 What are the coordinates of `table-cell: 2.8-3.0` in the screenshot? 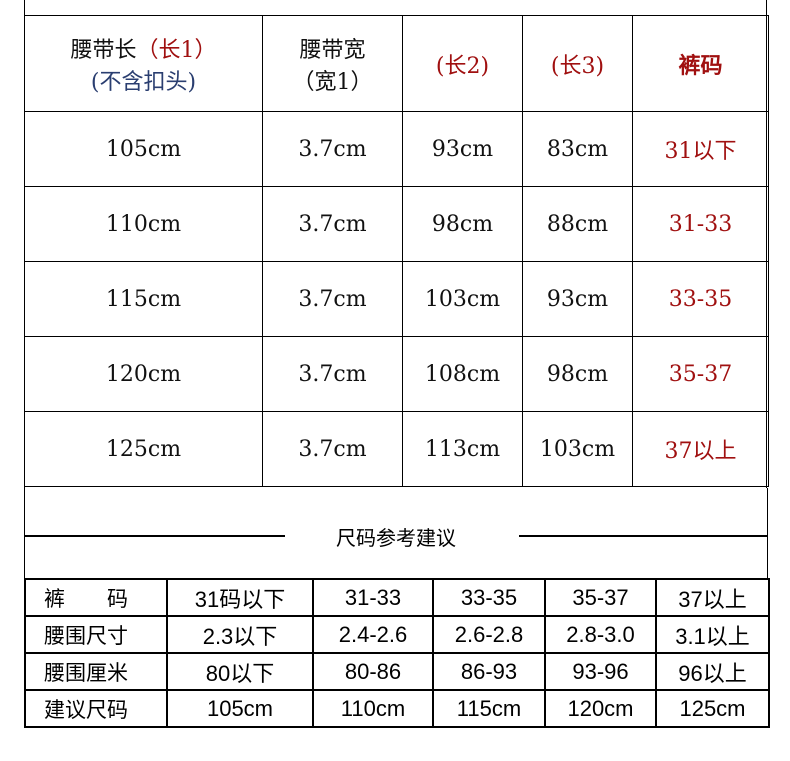 It's located at (600, 634).